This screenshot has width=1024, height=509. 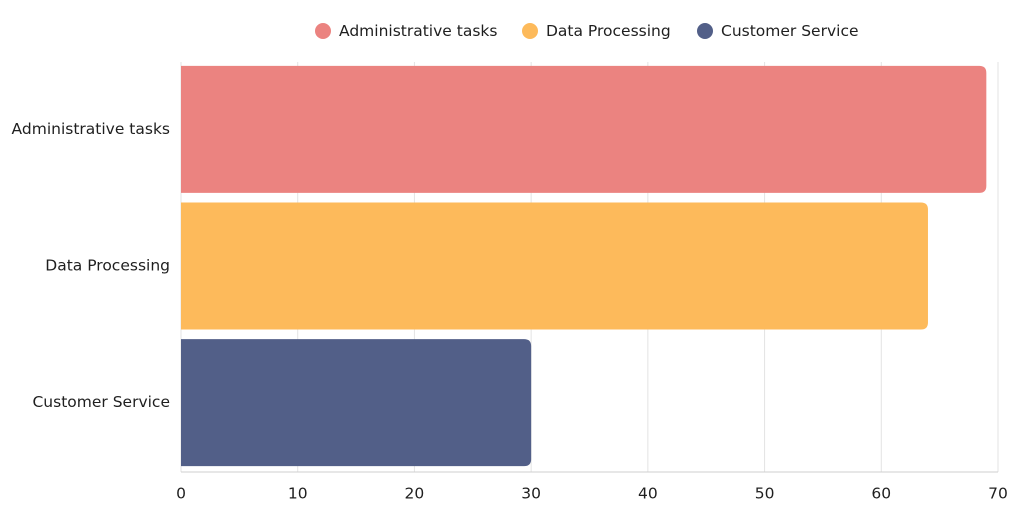 I want to click on x-tick-label: 50, so click(x=765, y=494).